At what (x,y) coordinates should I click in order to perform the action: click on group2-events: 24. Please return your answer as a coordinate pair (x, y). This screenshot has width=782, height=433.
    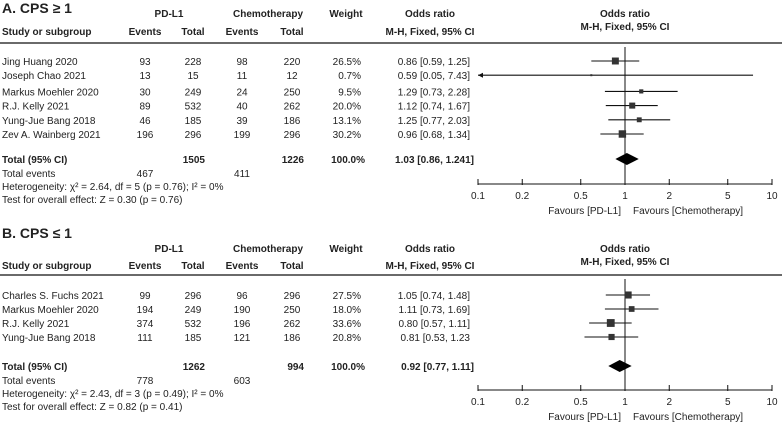
    Looking at the image, I should click on (242, 92).